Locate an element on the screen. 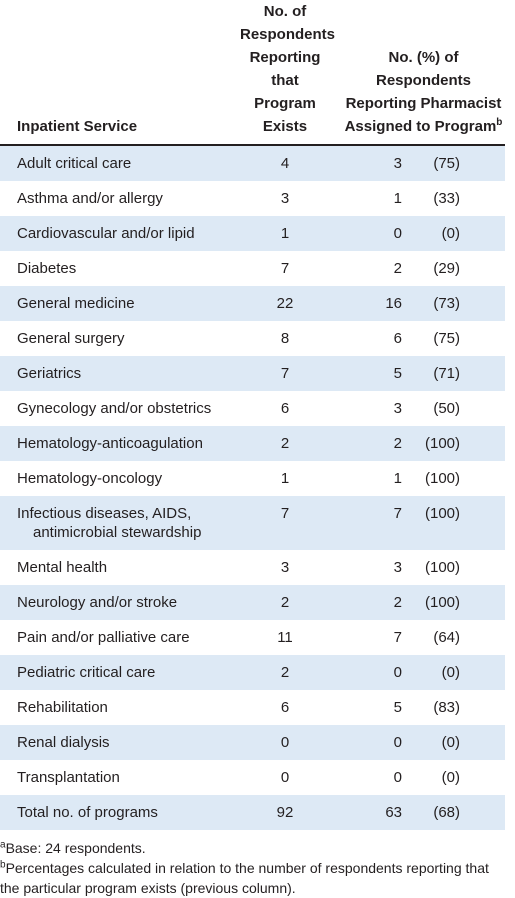 This screenshot has height=898, width=515. service-cell: Total no. of programs is located at coordinates (120, 812).